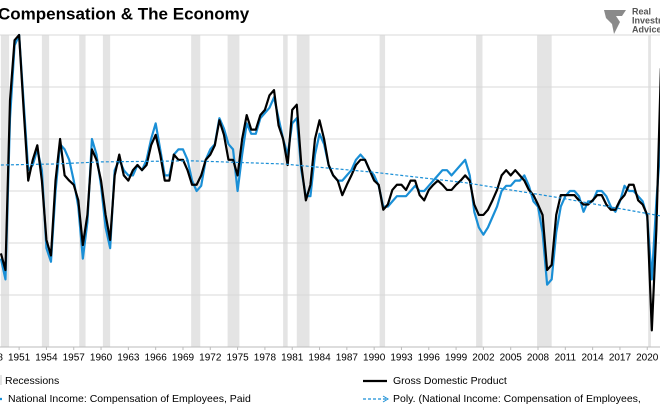  Describe the element at coordinates (566, 358) in the screenshot. I see `x-tick-label: 2011` at that location.